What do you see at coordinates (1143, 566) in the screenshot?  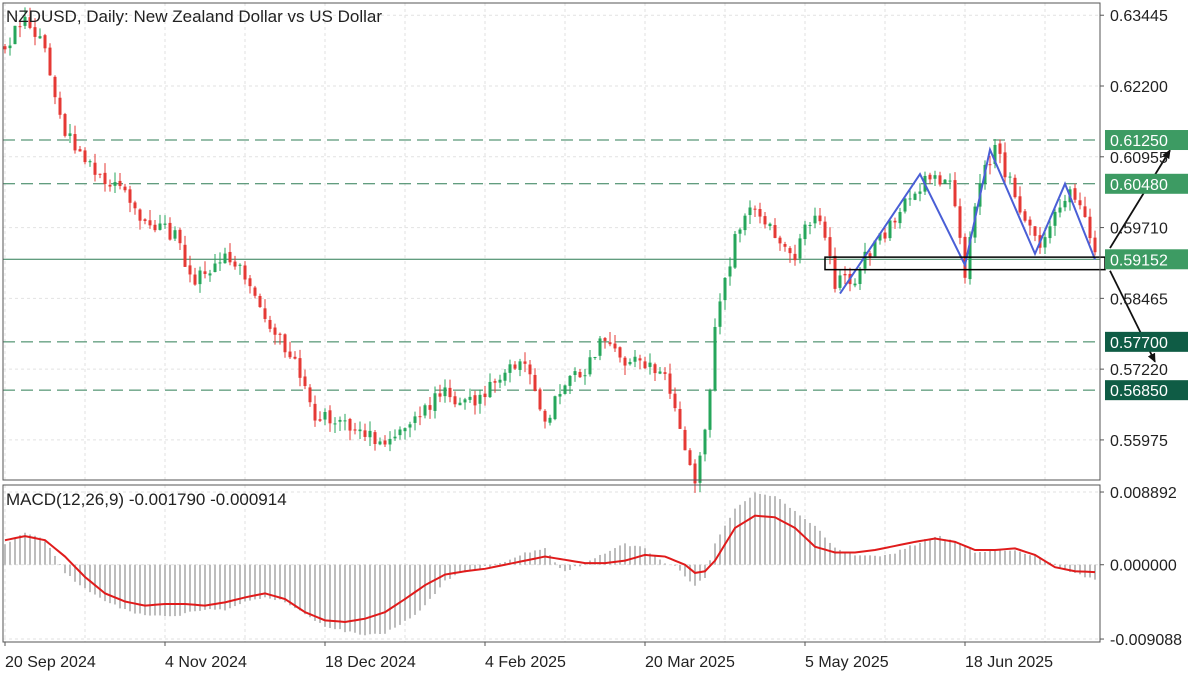 I see `macd-y-tick-label: 0.000000` at bounding box center [1143, 566].